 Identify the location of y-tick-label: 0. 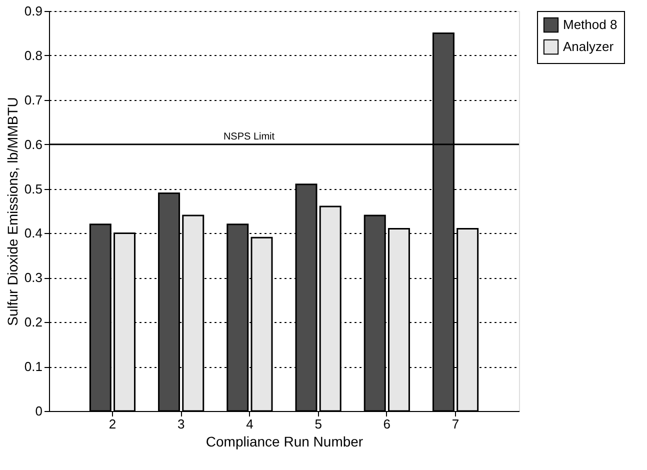
(38, 411).